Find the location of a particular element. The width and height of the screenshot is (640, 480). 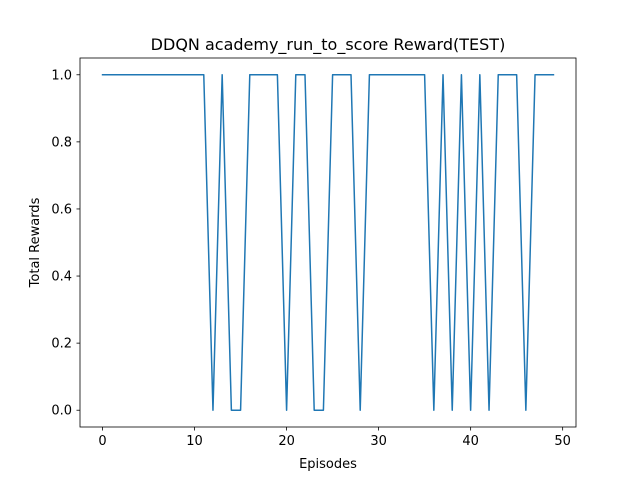

y-tick-label: 1.0 is located at coordinates (61, 75).